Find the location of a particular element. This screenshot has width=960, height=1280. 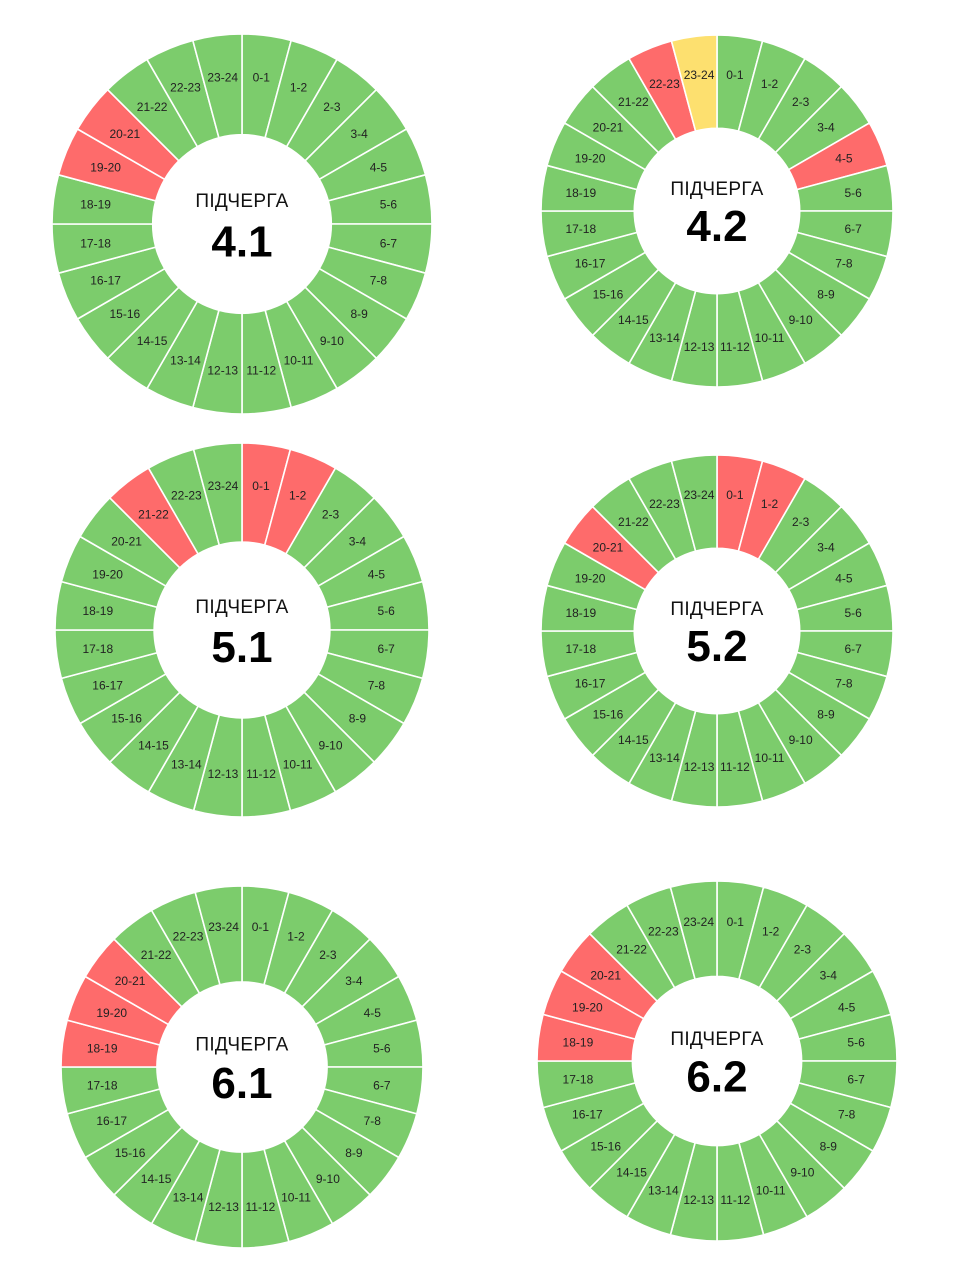

hour-label-6-1-23-24: 23-24 is located at coordinates (223, 927).